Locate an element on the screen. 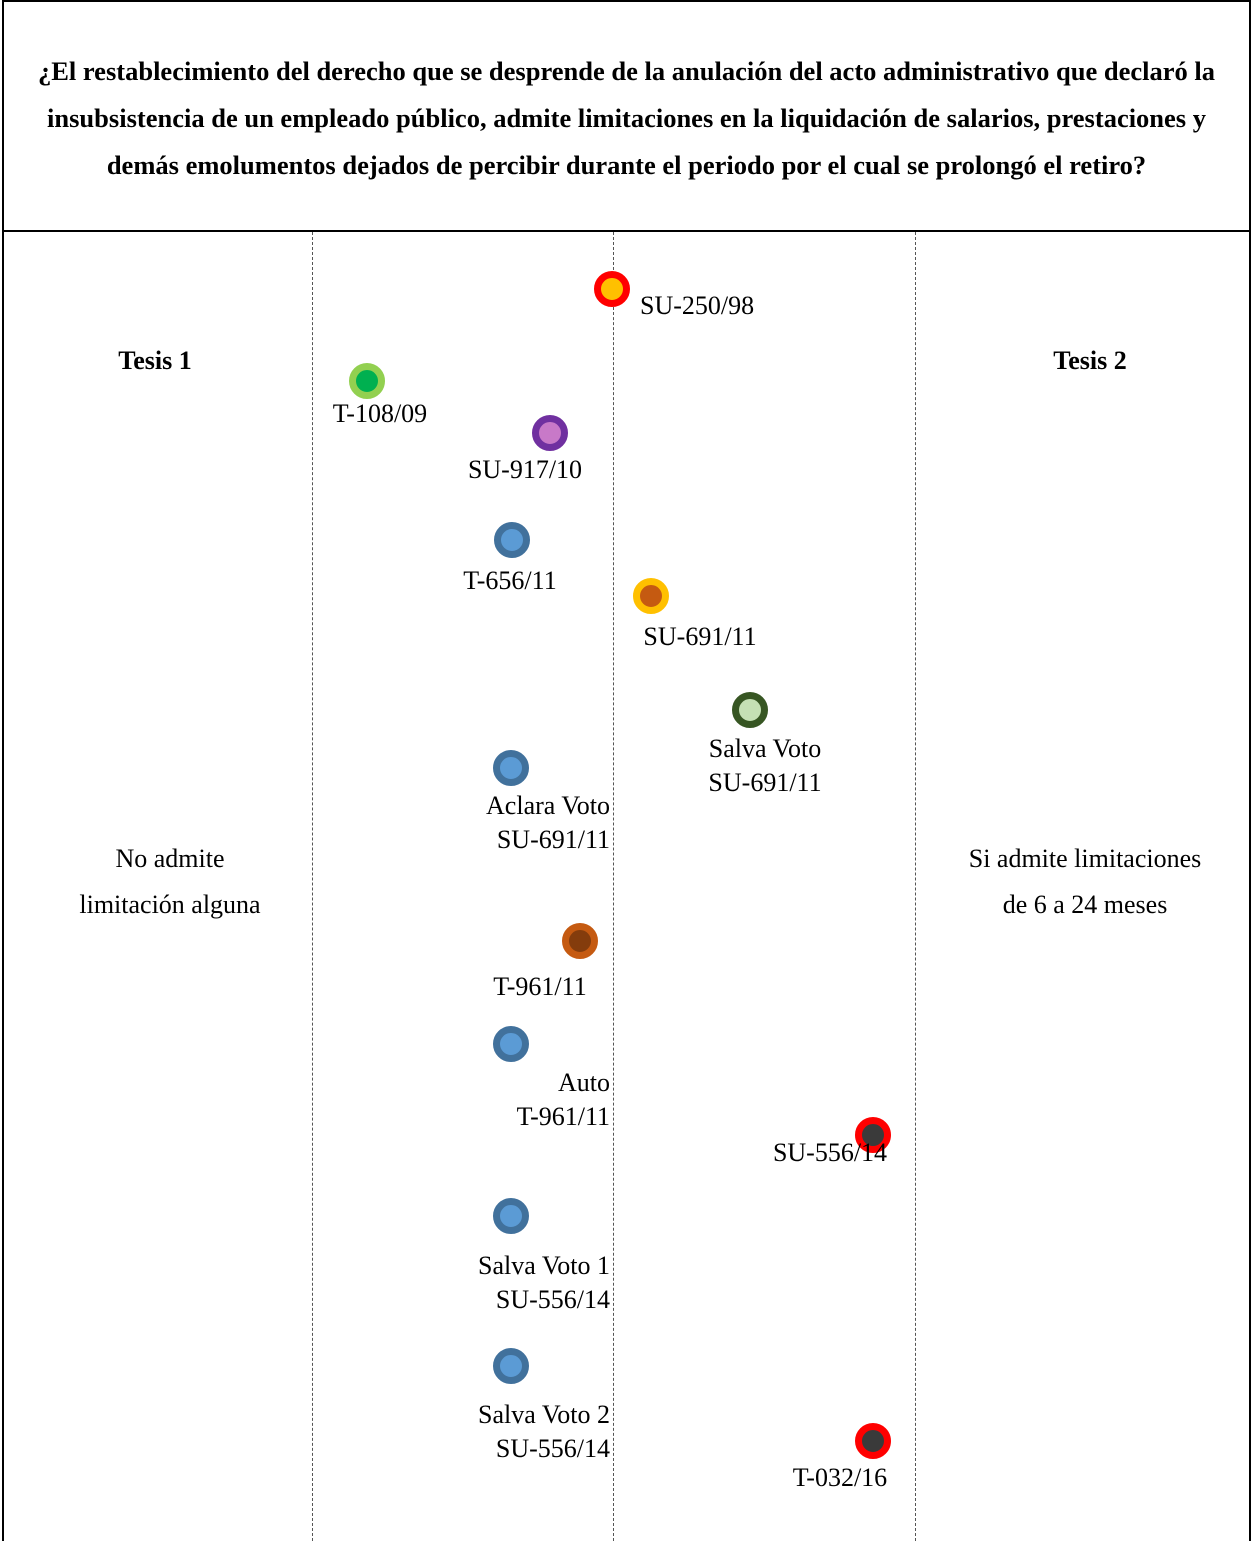 The image size is (1254, 1541). thesis2-description: Si admite limitaciones de 6 a 24 meses is located at coordinates (1085, 881).